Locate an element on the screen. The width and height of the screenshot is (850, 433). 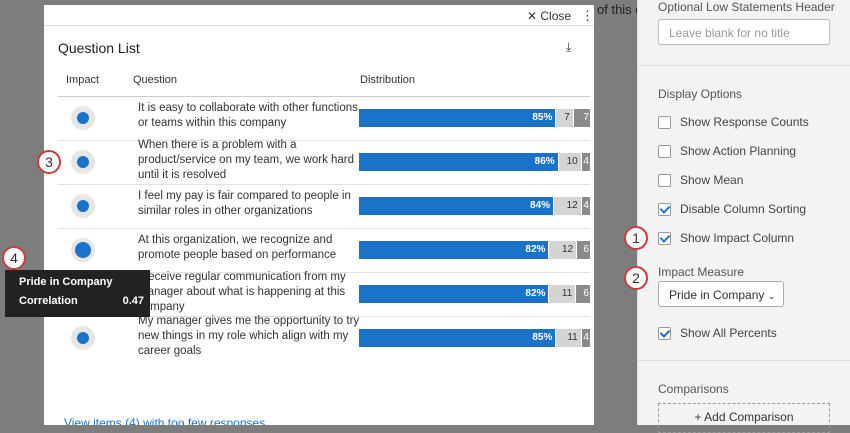
label: Optional Low Statements Header is located at coordinates (746, 7).